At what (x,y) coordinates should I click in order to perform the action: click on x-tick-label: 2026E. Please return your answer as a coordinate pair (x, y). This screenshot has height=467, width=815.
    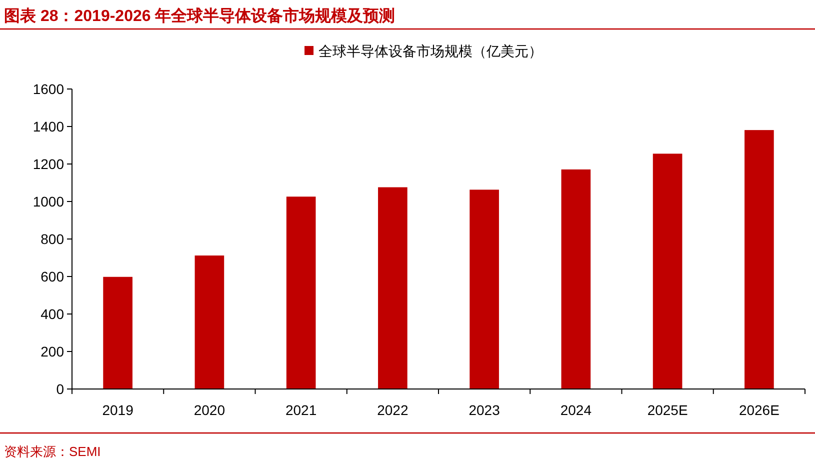
    Looking at the image, I should click on (759, 410).